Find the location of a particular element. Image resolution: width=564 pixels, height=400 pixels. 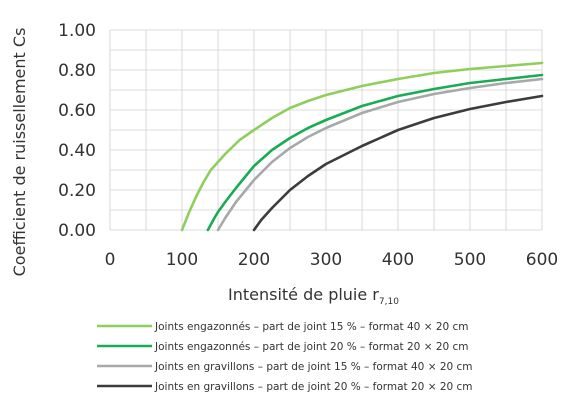

x-tick-label: 0 is located at coordinates (110, 260).